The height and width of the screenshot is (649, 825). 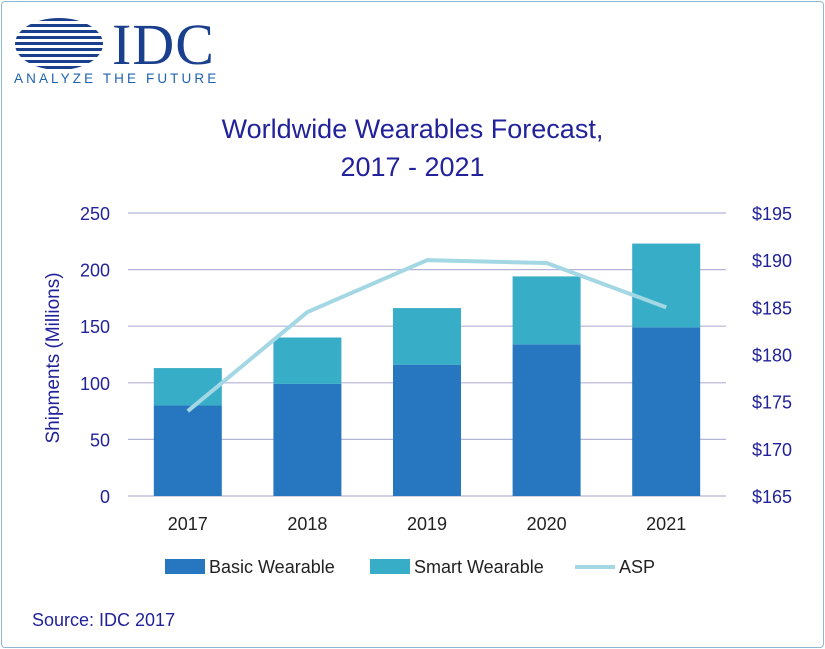 I want to click on y-tick-label: 200, so click(x=95, y=271).